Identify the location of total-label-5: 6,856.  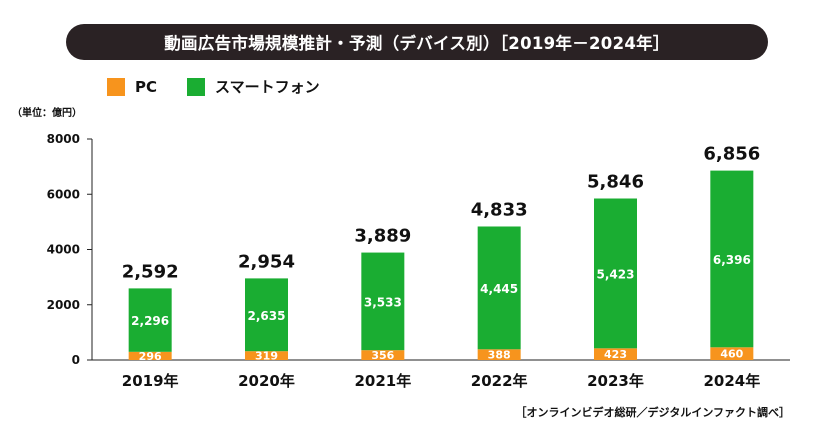
(731, 154).